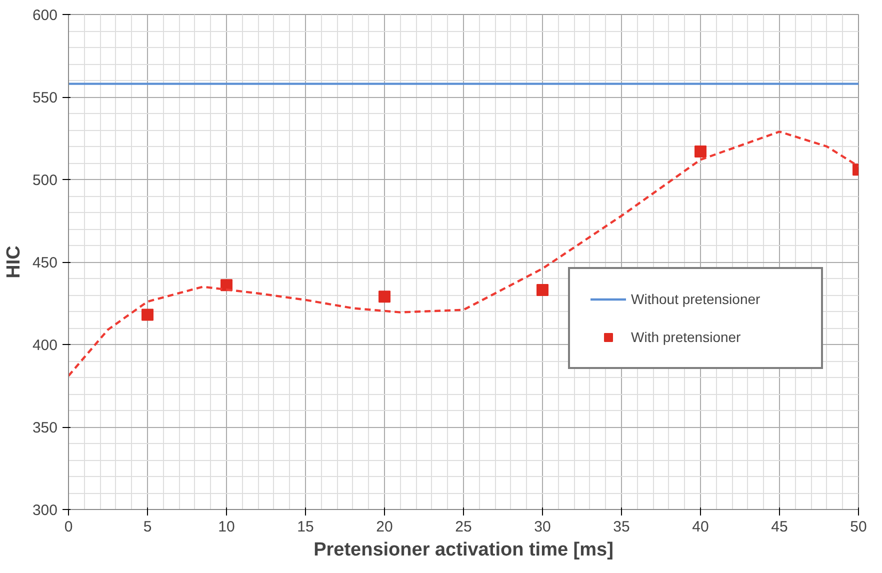 The height and width of the screenshot is (573, 882). I want to click on x-tick-label: 10, so click(226, 527).